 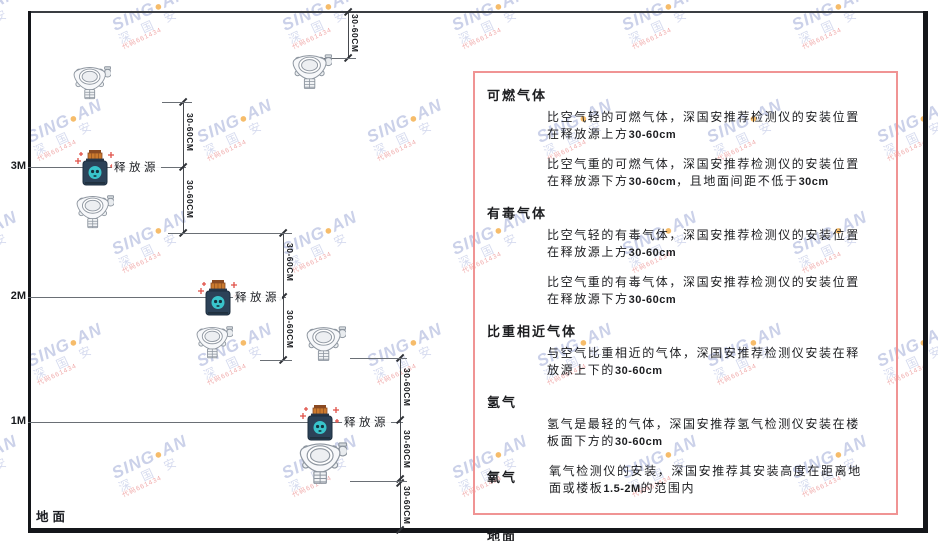 I want to click on ground-label: 地面, so click(x=53, y=517).